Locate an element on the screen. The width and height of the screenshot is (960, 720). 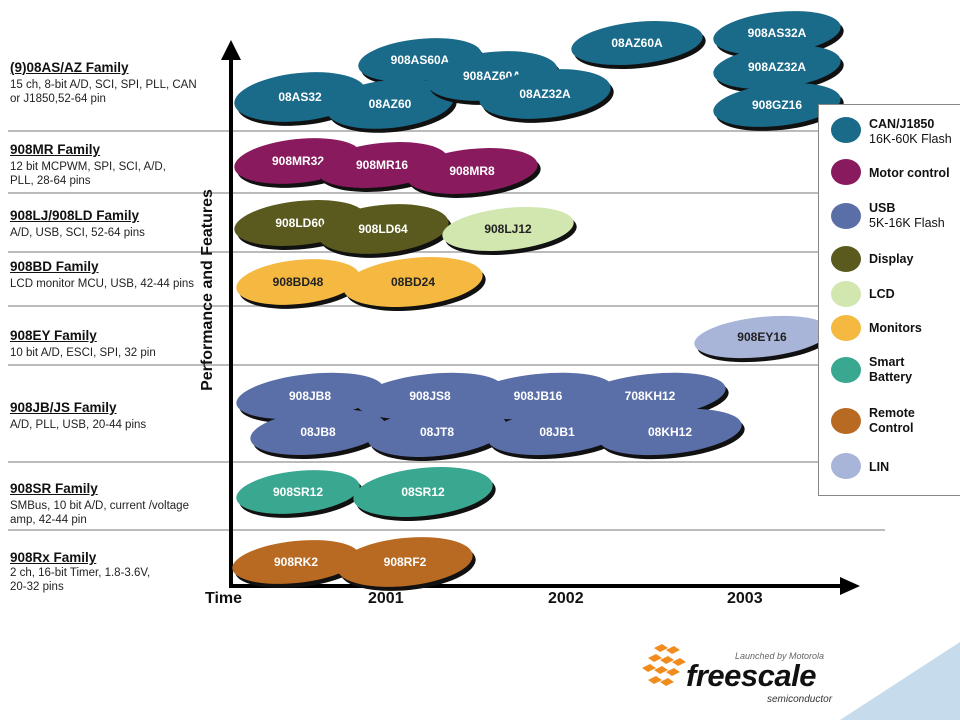
chip-label: 908LJ12 is located at coordinates (508, 229).